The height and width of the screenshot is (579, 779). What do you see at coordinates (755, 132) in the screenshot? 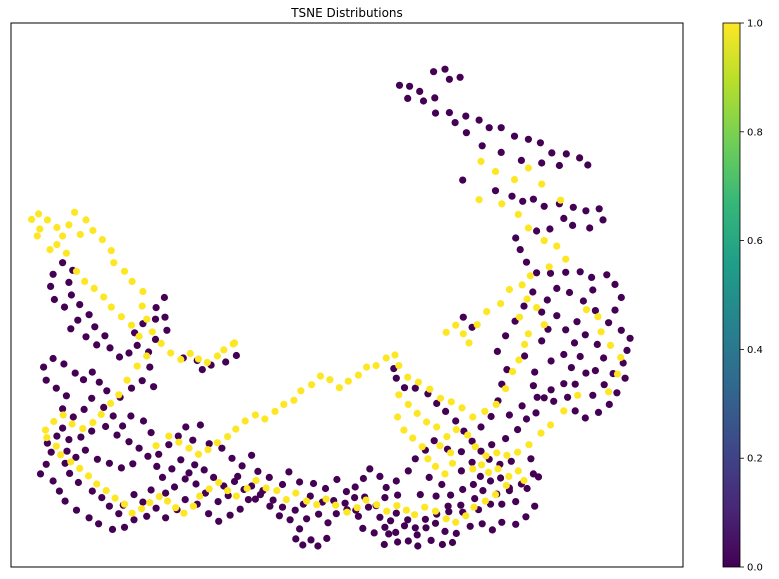
I see `colorbar-tick-label: 0.8` at bounding box center [755, 132].